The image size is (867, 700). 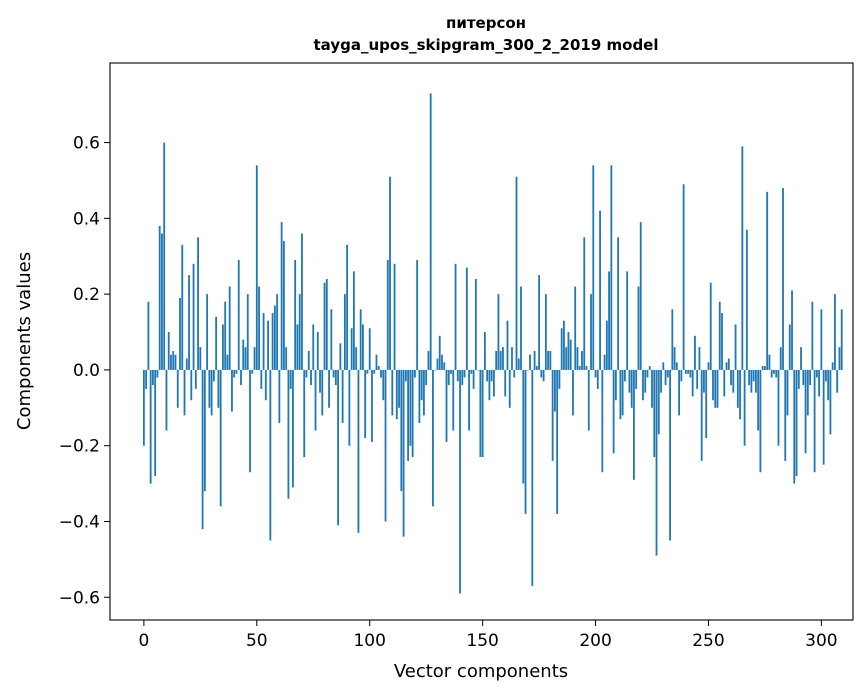 What do you see at coordinates (481, 671) in the screenshot?
I see `x-axis-label: Vector components` at bounding box center [481, 671].